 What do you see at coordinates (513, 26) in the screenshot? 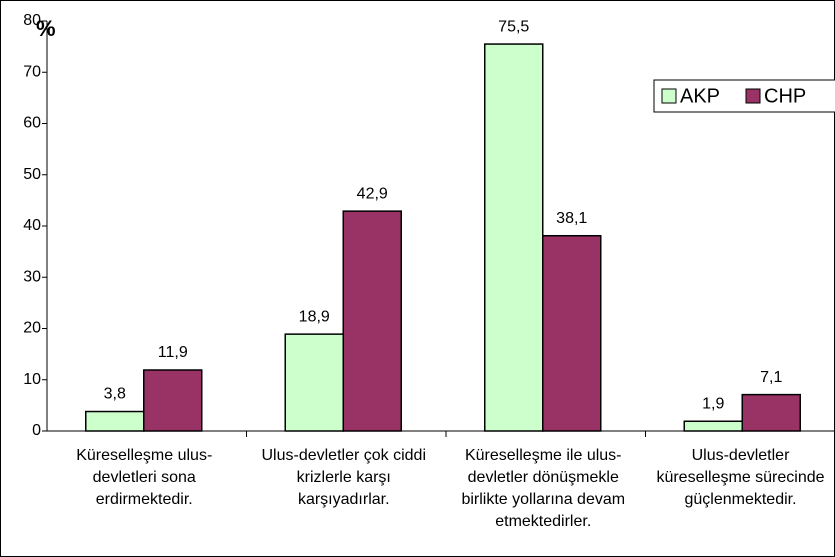
I see `value-label: 75,5` at bounding box center [513, 26].